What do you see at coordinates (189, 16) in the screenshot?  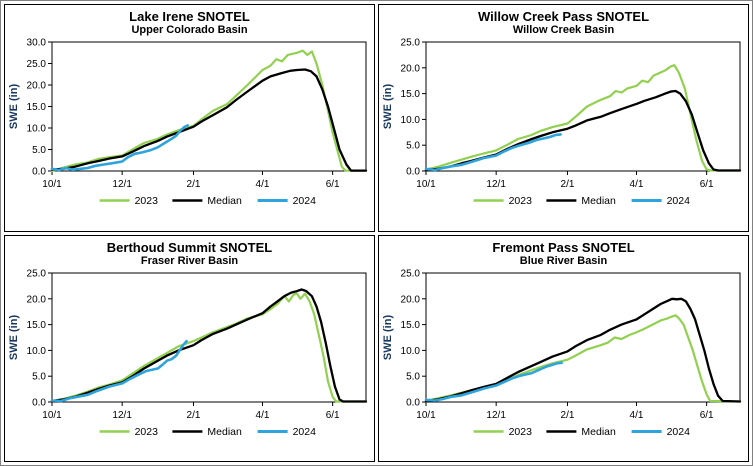 I see `chart-title: Lake Irene SNOTEL` at bounding box center [189, 16].